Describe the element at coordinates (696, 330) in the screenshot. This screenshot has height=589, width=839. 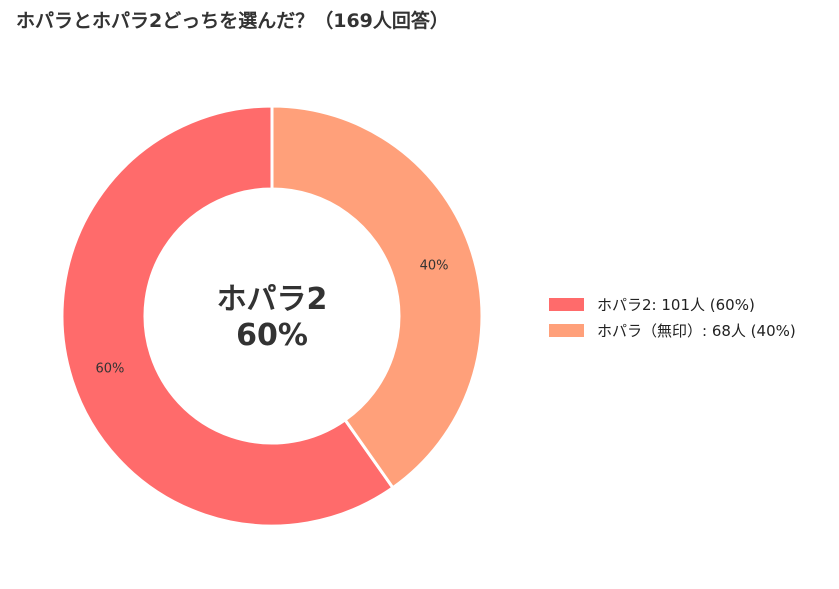
I see `legend-label-hopara: ホパラ（無印）: 68人 (40%)` at that location.